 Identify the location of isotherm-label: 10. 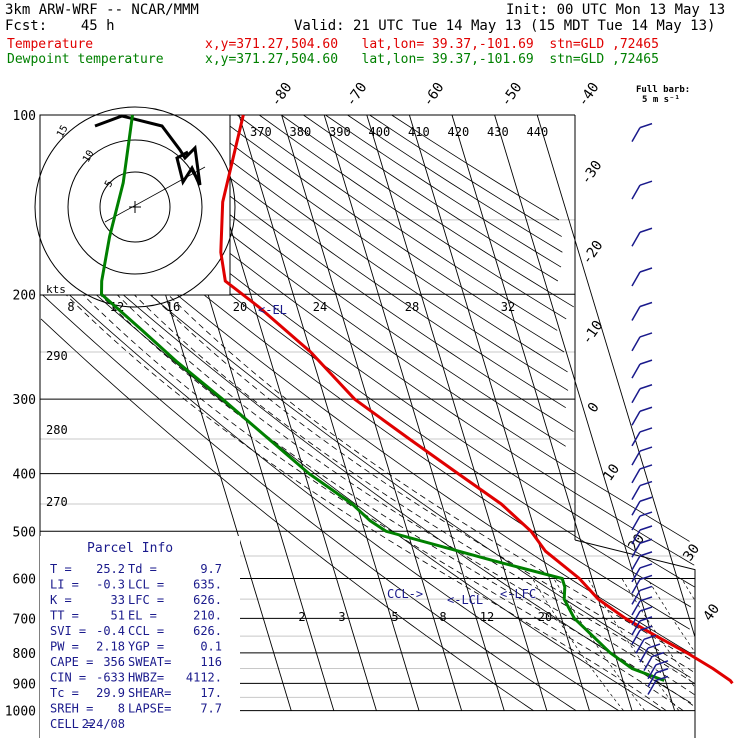
(611, 472).